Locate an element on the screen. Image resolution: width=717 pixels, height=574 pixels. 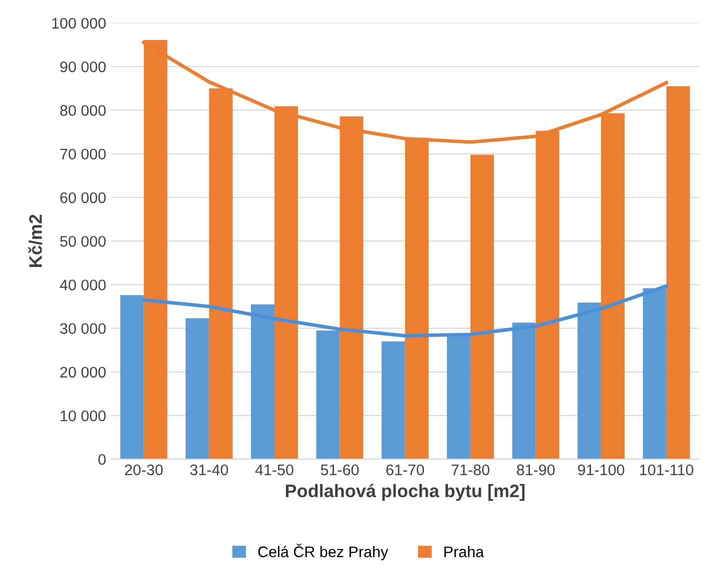
y-tick-label: 20 000 is located at coordinates (83, 372).